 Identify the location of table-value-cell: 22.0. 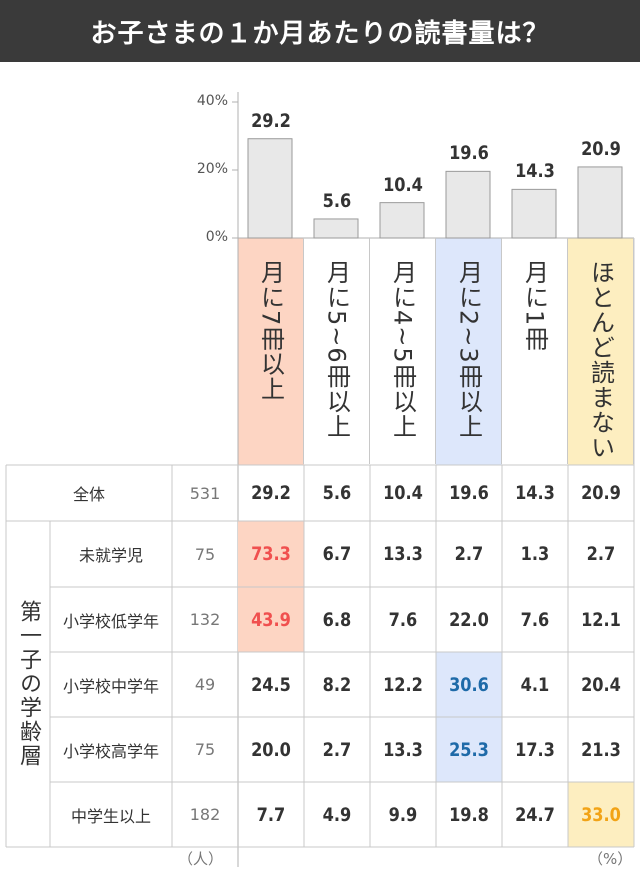
(469, 619).